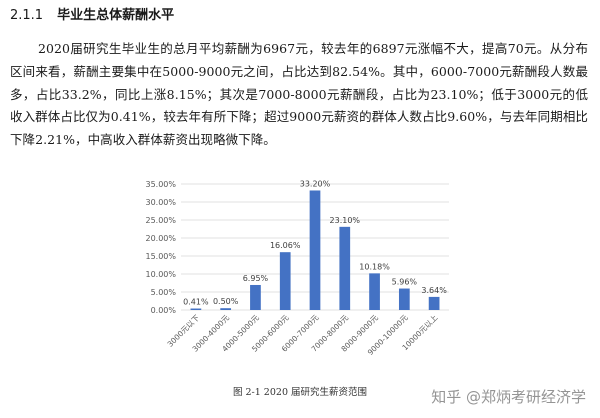  I want to click on data-label: 33.20%, so click(315, 183).